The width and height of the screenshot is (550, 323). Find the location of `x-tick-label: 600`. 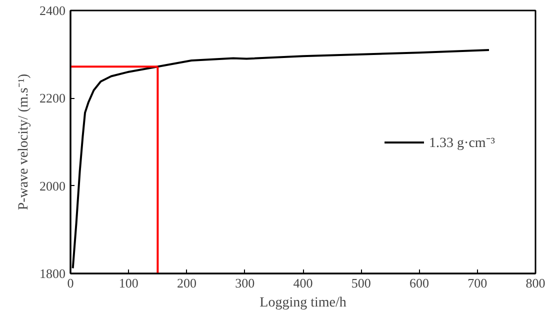

x-tick-label: 600 is located at coordinates (419, 283).